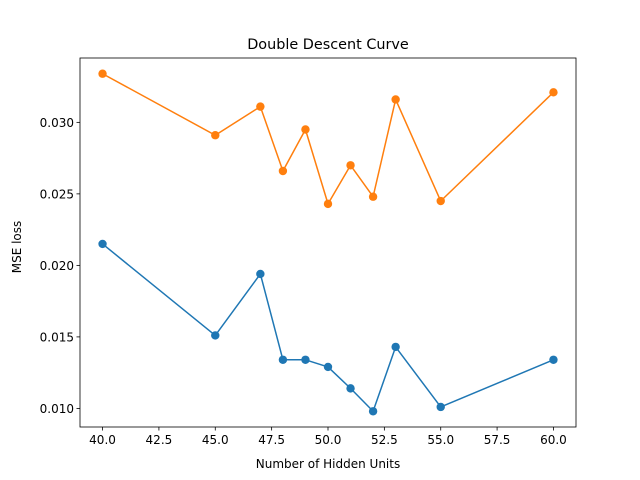 This screenshot has height=480, width=640. What do you see at coordinates (102, 440) in the screenshot?
I see `x-tick-label: 40.0` at bounding box center [102, 440].